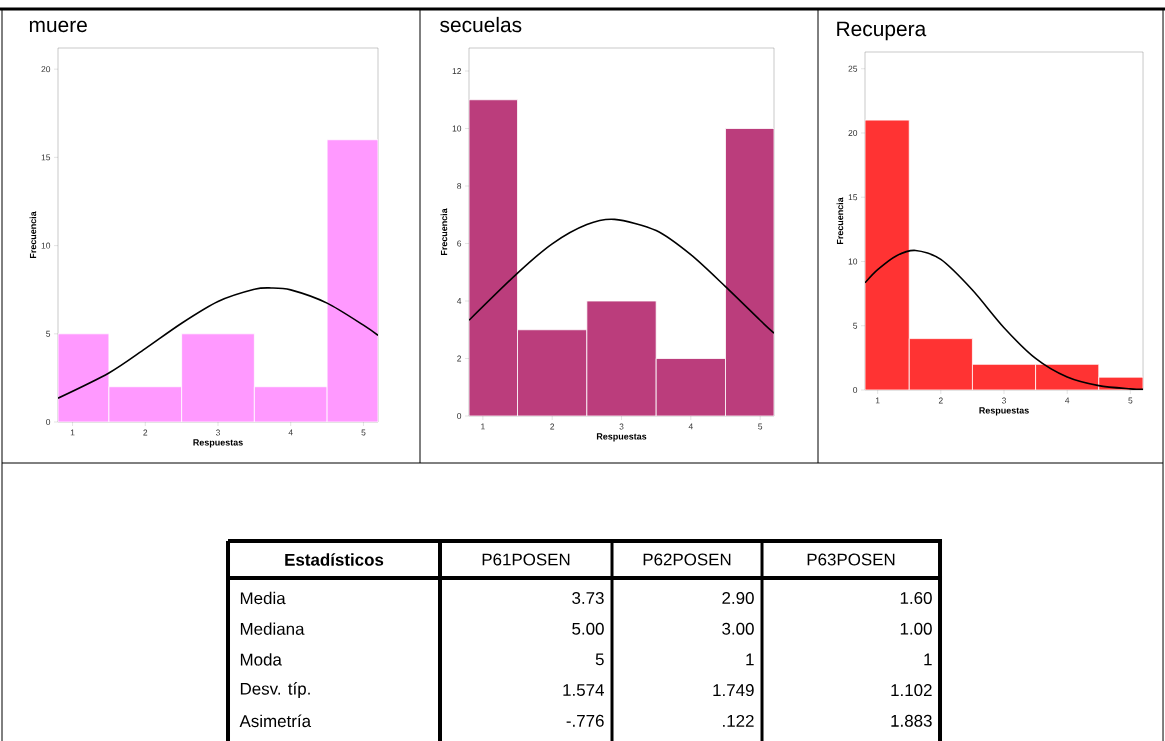 The height and width of the screenshot is (741, 1165). I want to click on text: Estadísticos, so click(334, 559).